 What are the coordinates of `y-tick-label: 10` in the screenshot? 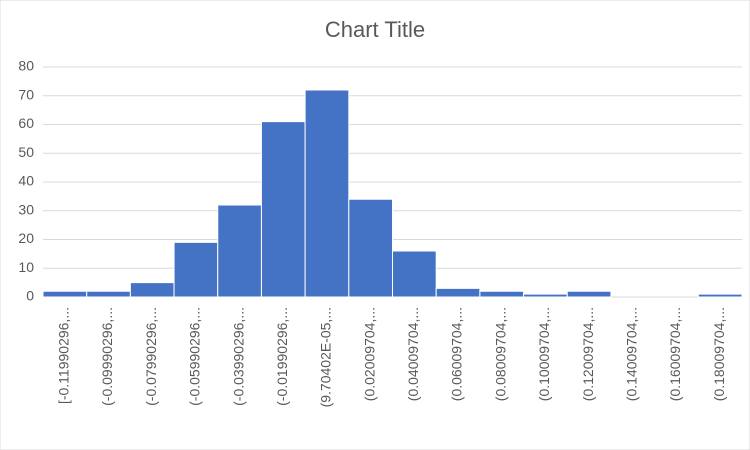 It's located at (26, 267).